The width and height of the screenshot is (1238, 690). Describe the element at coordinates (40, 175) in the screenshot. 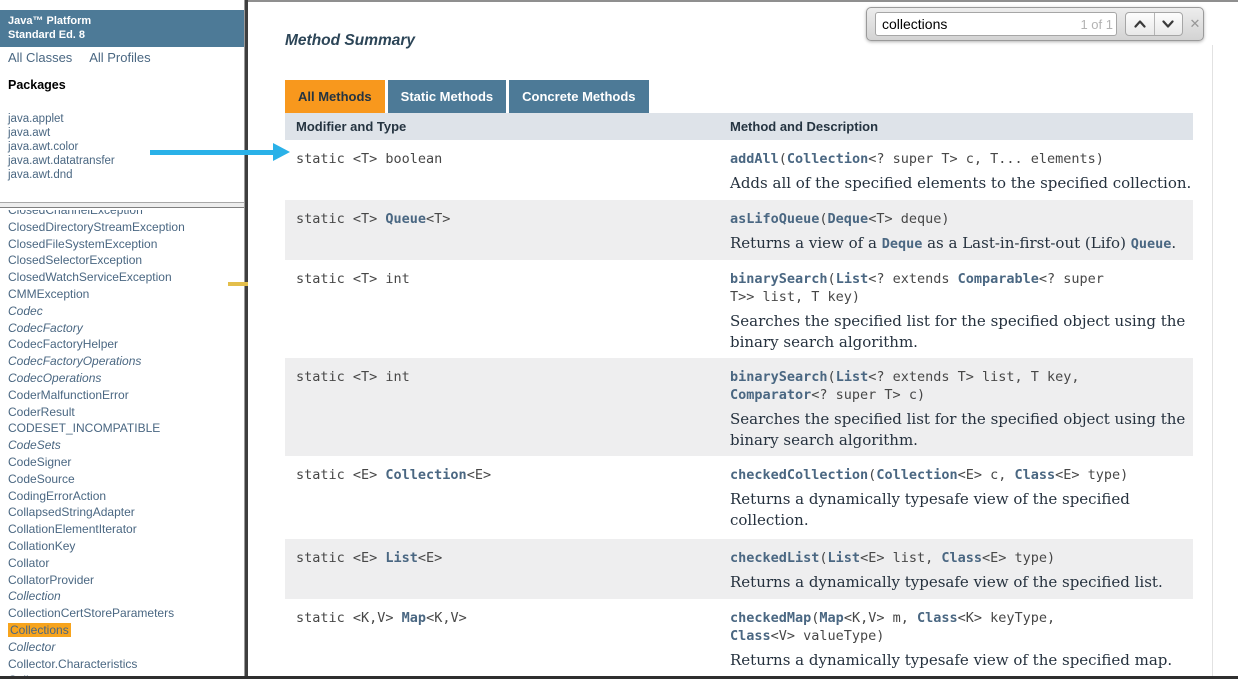

I see `package-link: java.awt.dnd` at that location.